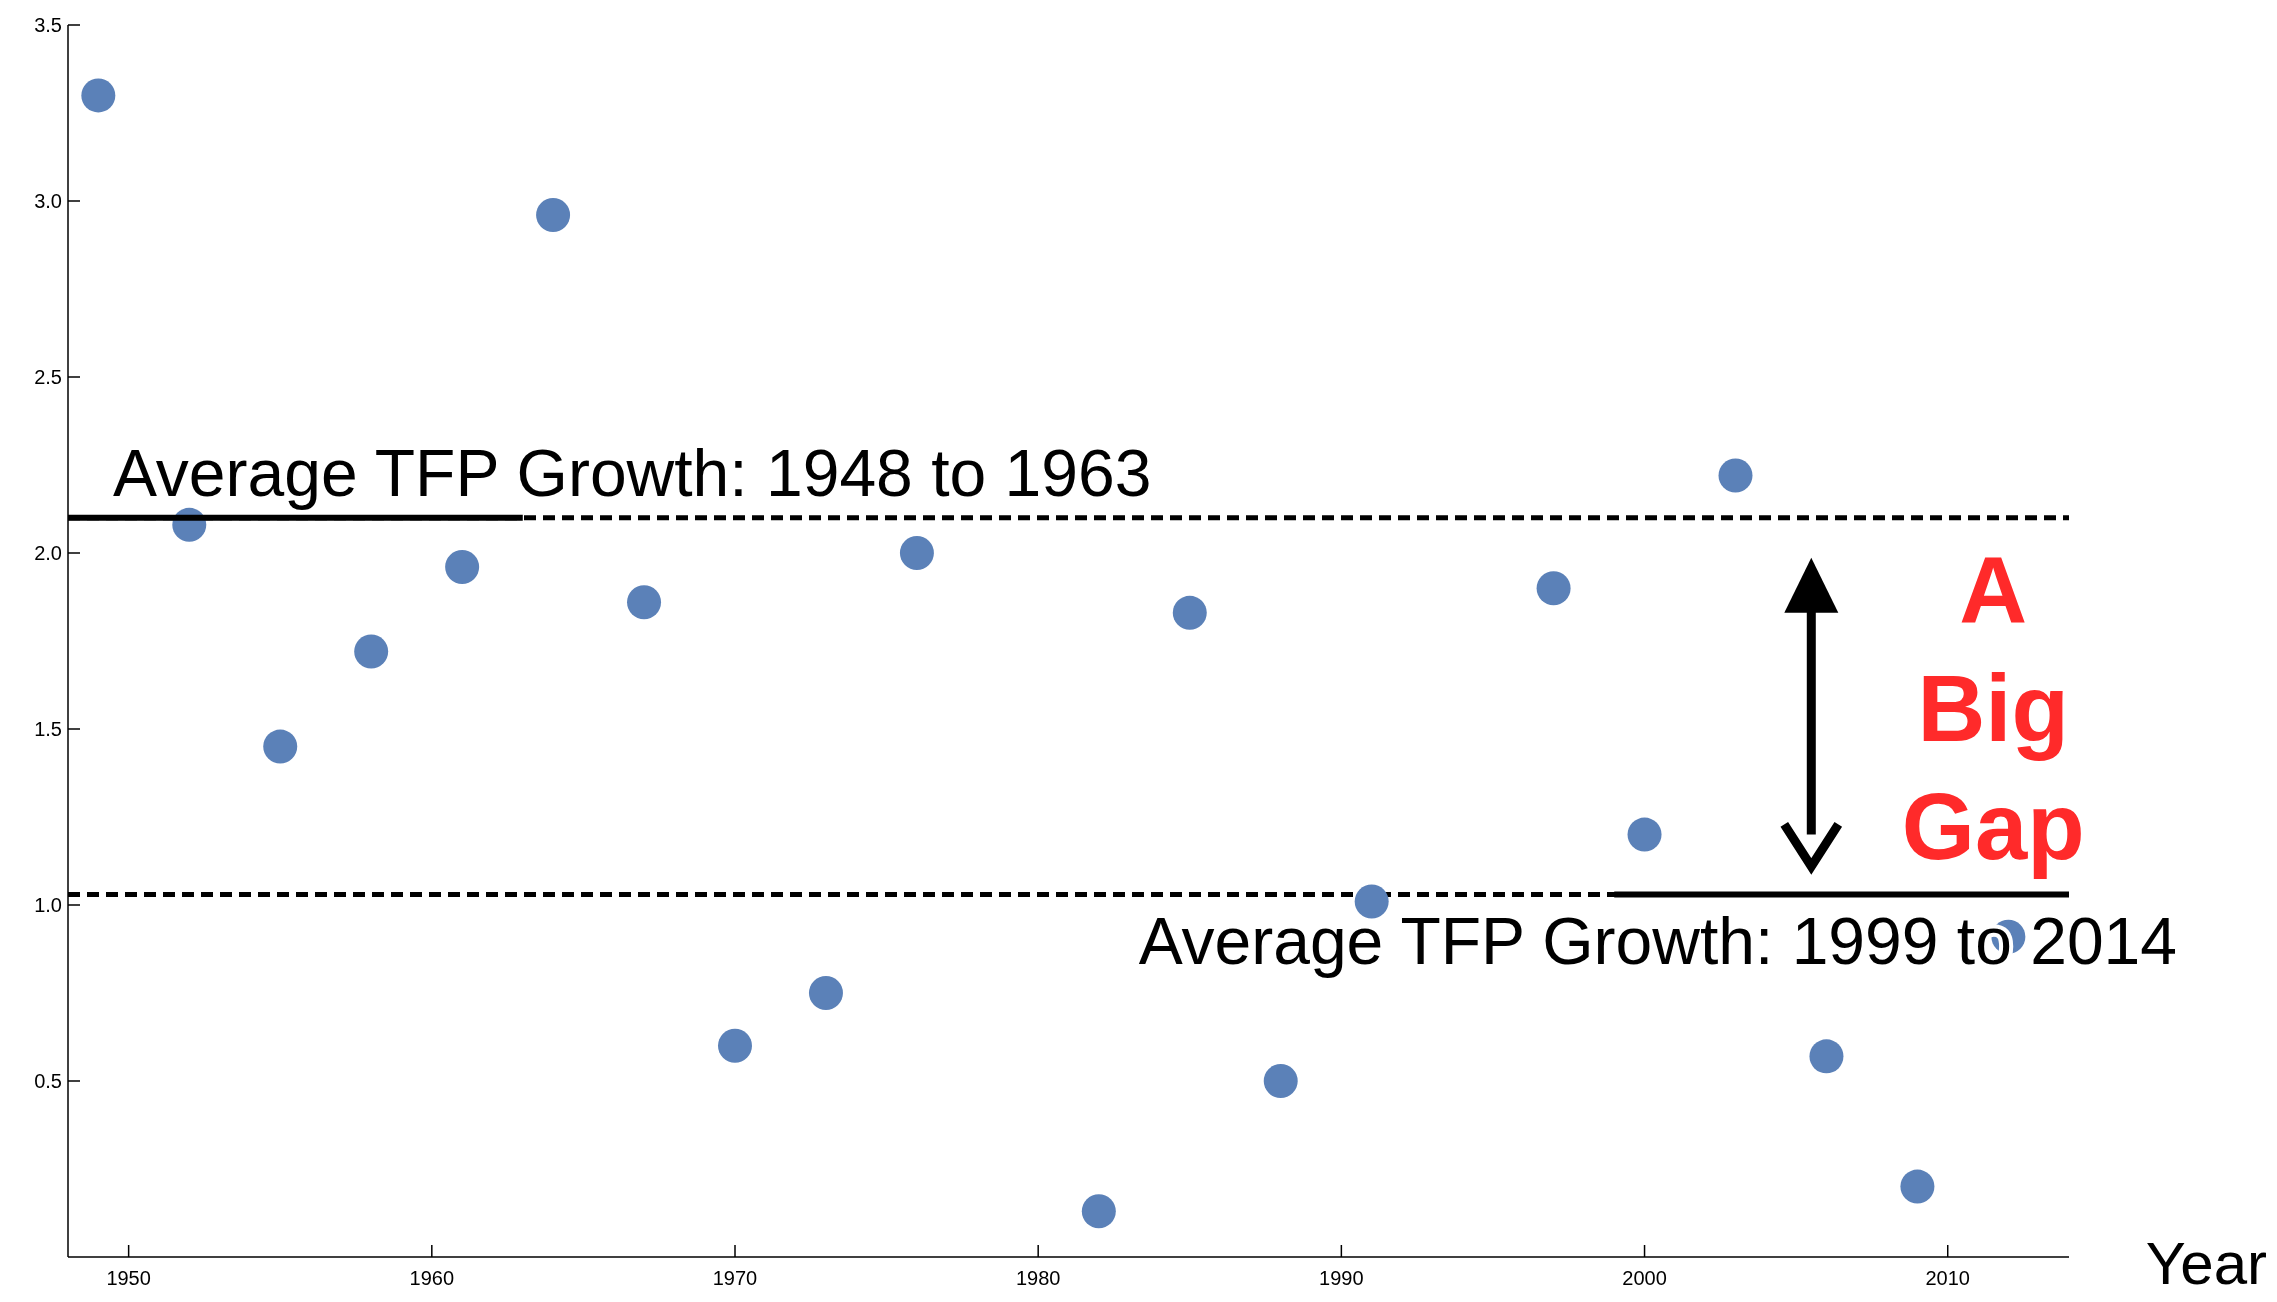  Describe the element at coordinates (1993, 709) in the screenshot. I see `annotation: A Big Gap` at that location.